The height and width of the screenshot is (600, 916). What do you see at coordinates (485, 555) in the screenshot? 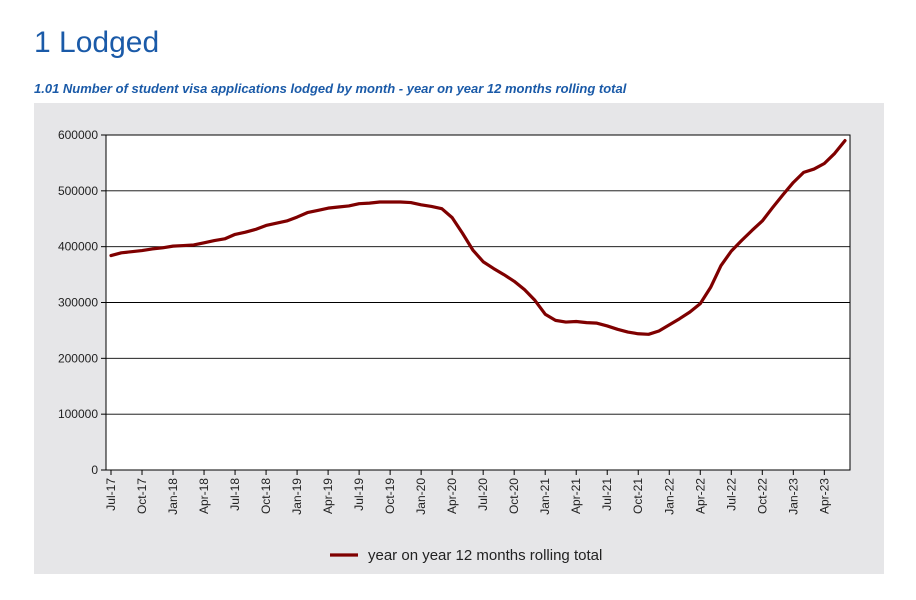
I see `legend-label: year on year 12 months rolling total` at bounding box center [485, 555].